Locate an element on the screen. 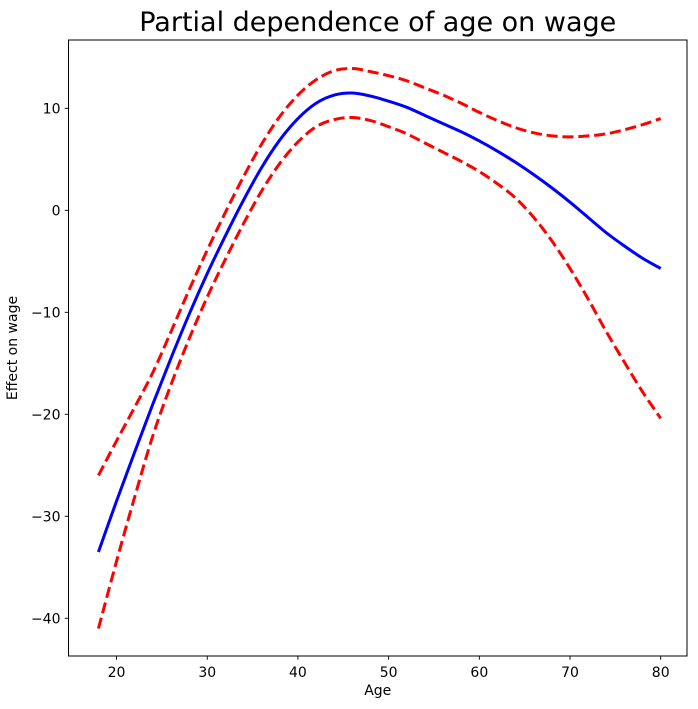 The image size is (698, 709). y-tick-label: −30 is located at coordinates (46, 517).